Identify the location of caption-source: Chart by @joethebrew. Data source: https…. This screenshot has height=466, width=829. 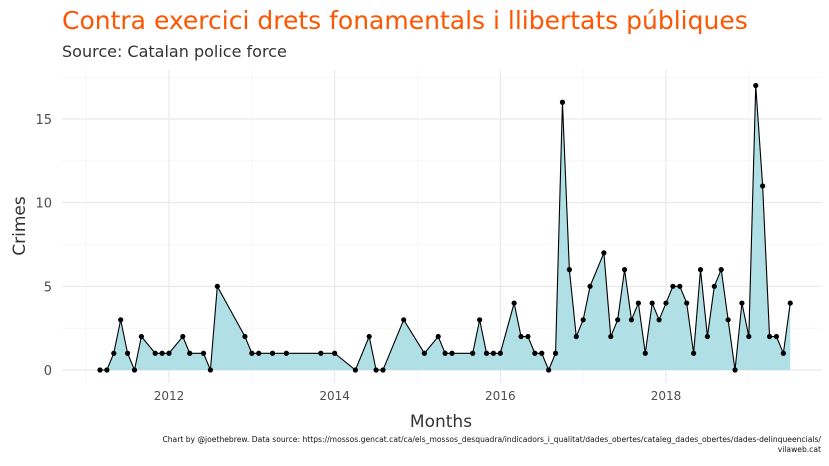
(491, 439).